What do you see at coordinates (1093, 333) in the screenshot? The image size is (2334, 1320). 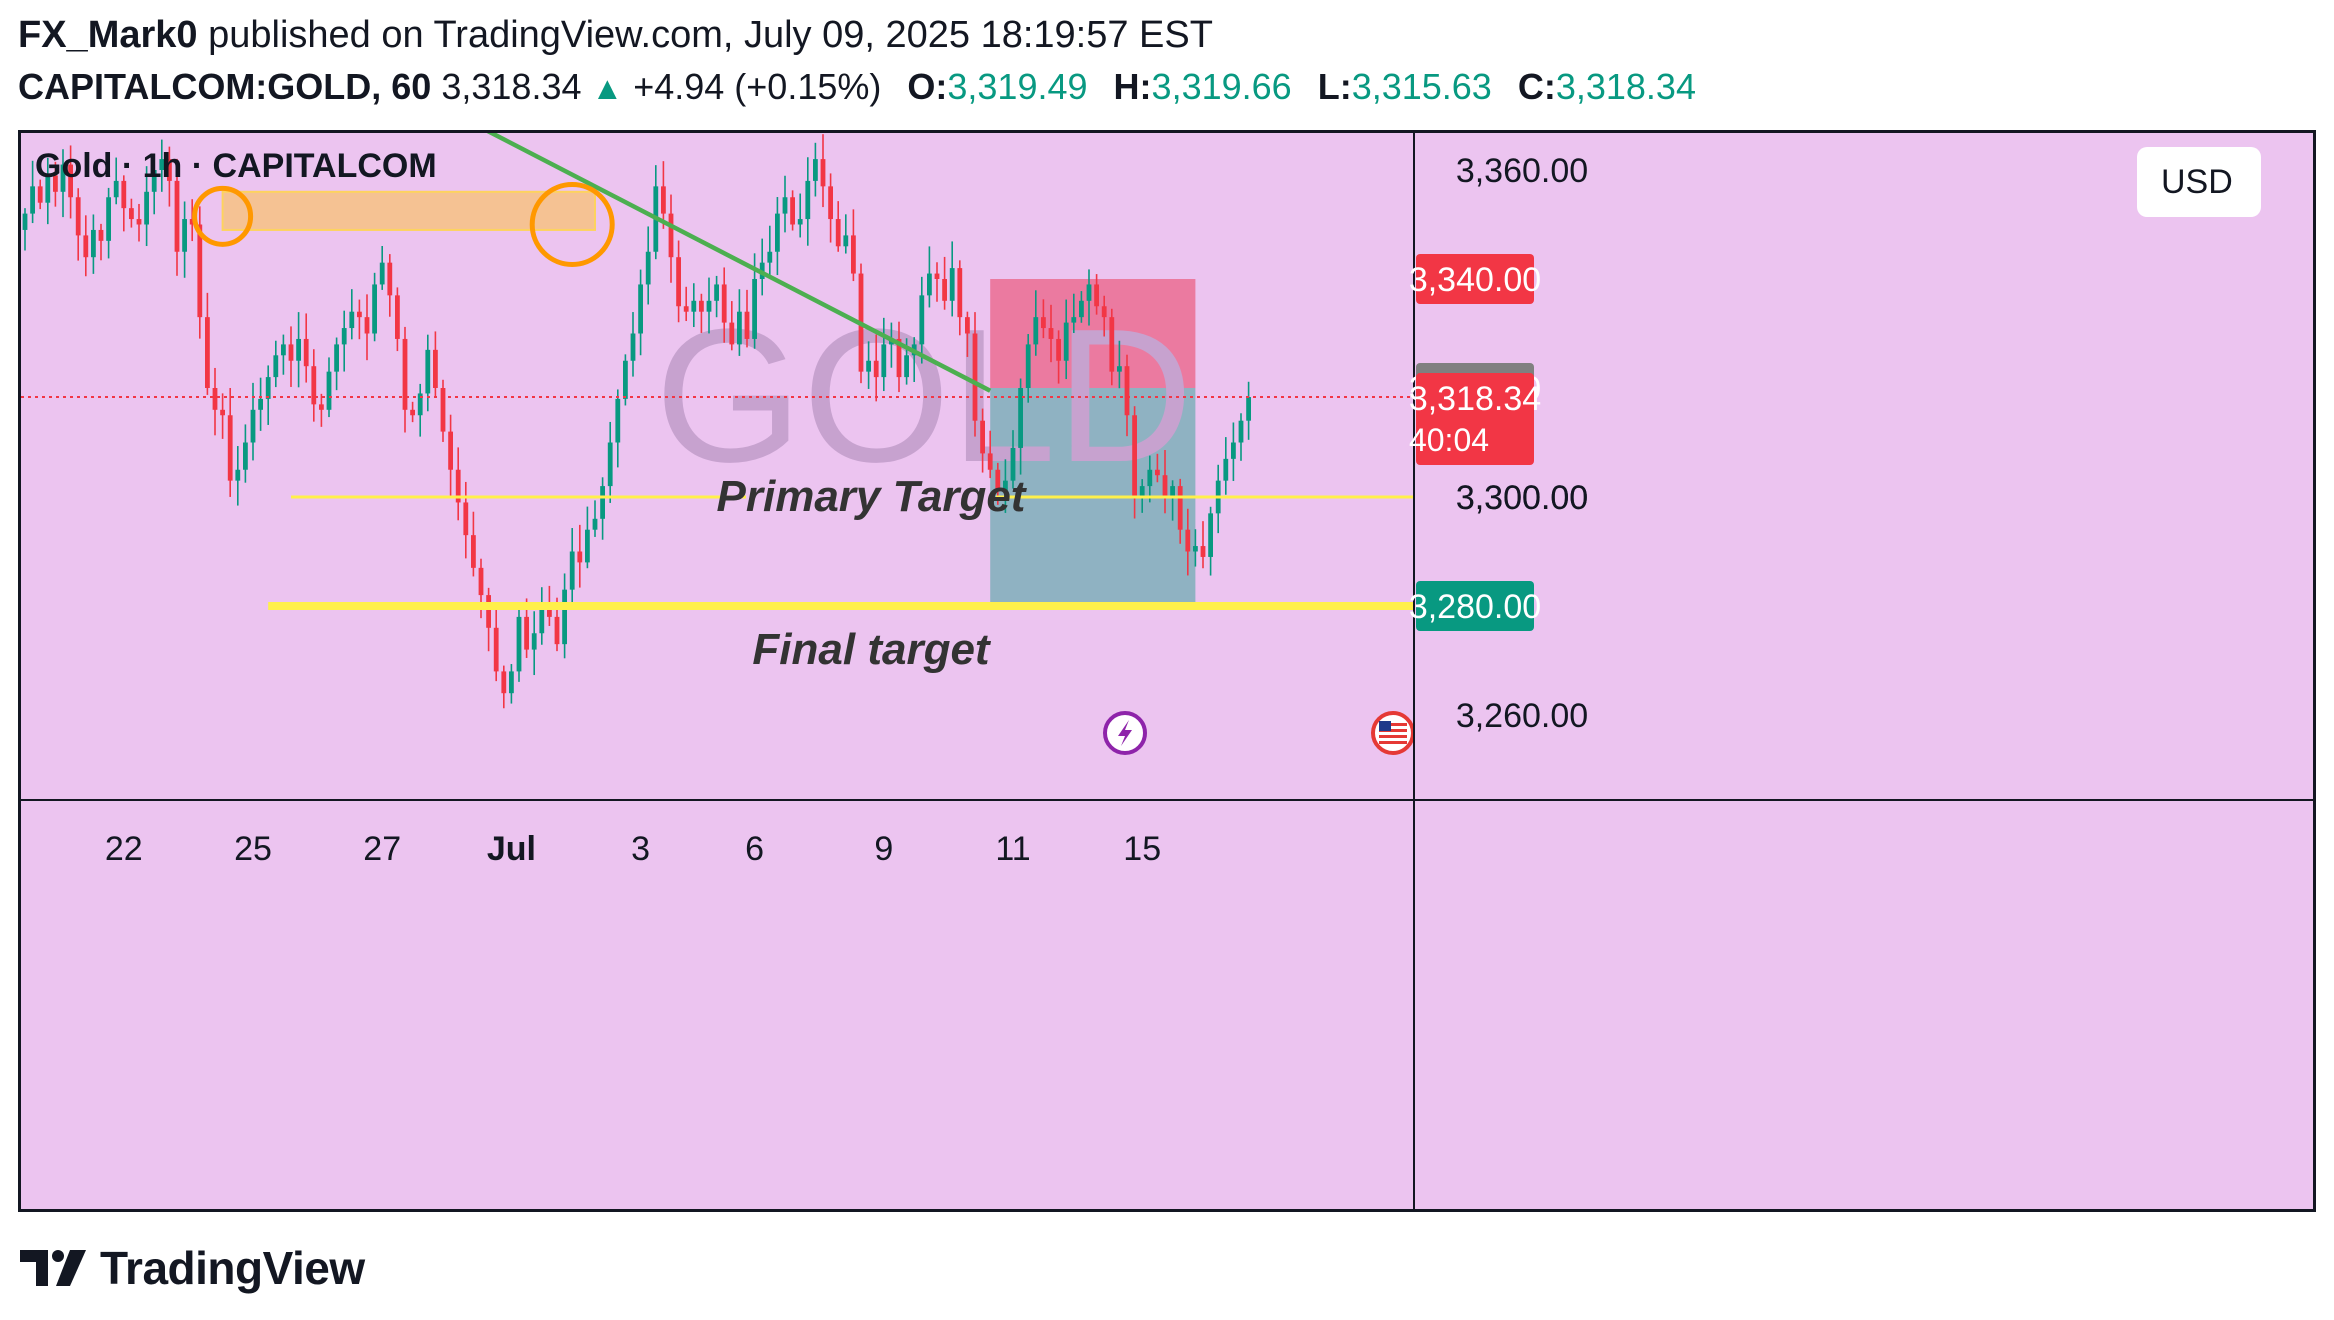 I see `stop-loss-zone` at bounding box center [1093, 333].